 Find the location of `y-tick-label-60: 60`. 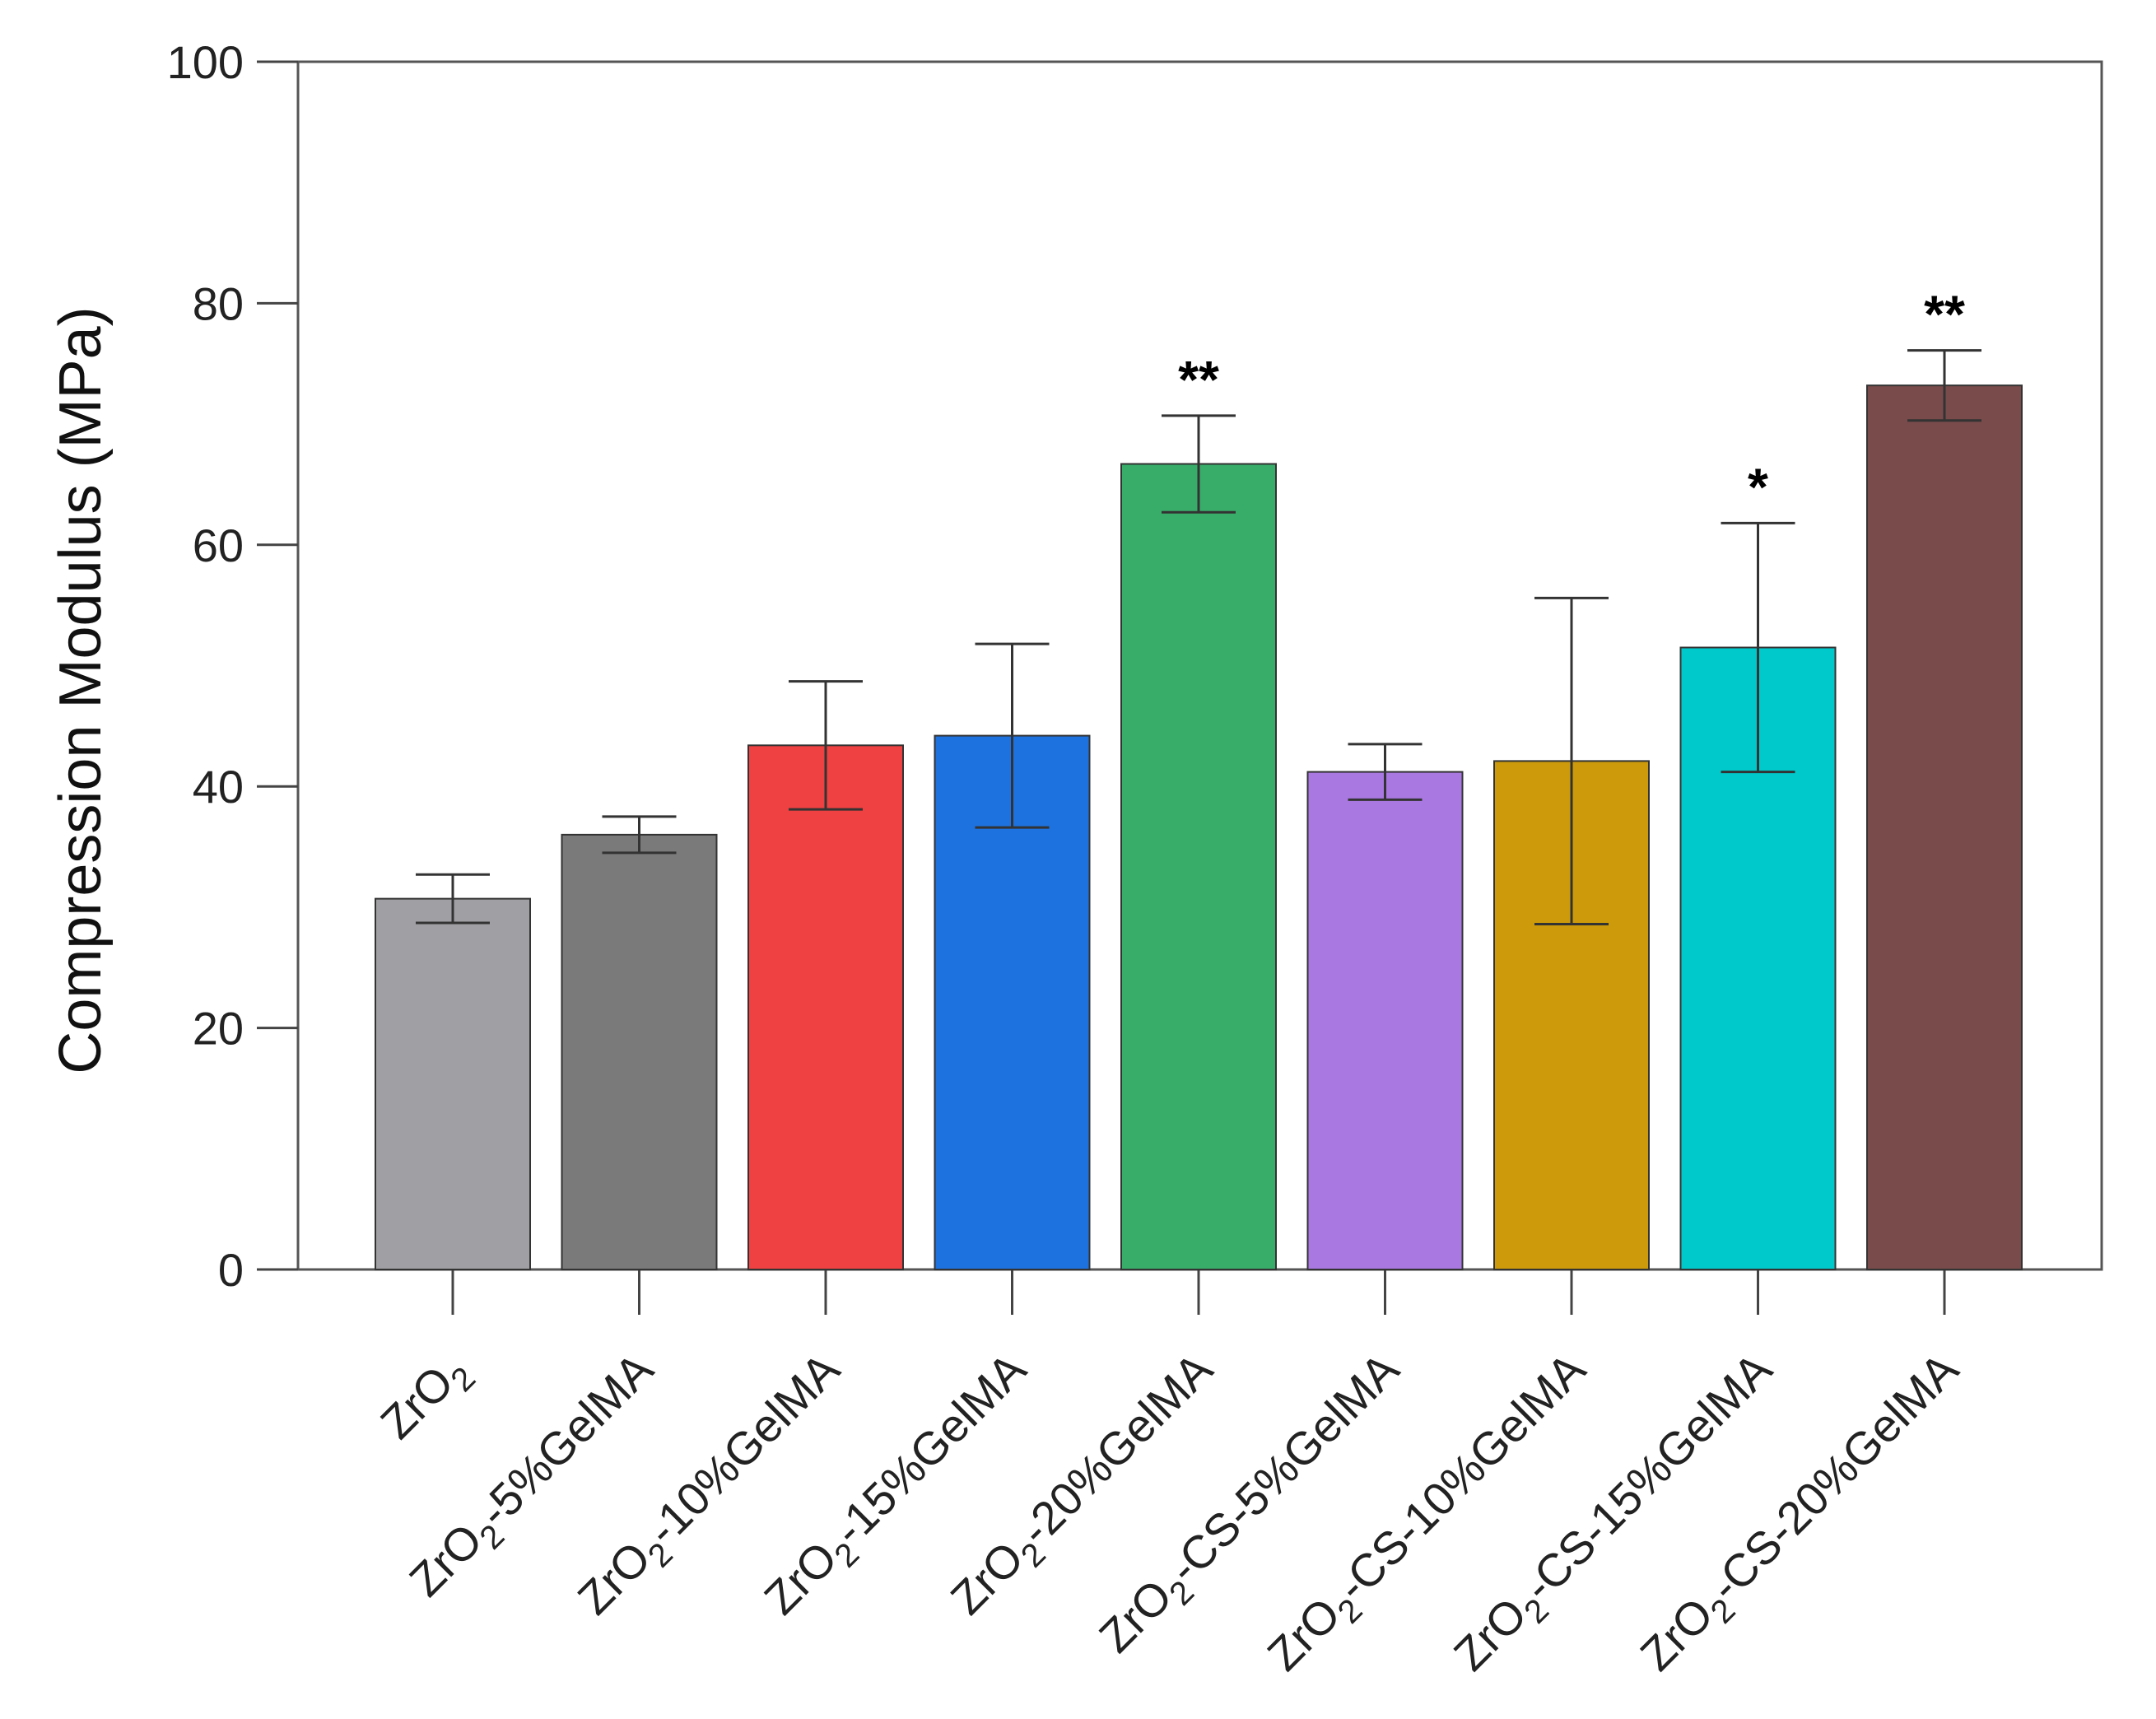

y-tick-label-60: 60 is located at coordinates (218, 545).